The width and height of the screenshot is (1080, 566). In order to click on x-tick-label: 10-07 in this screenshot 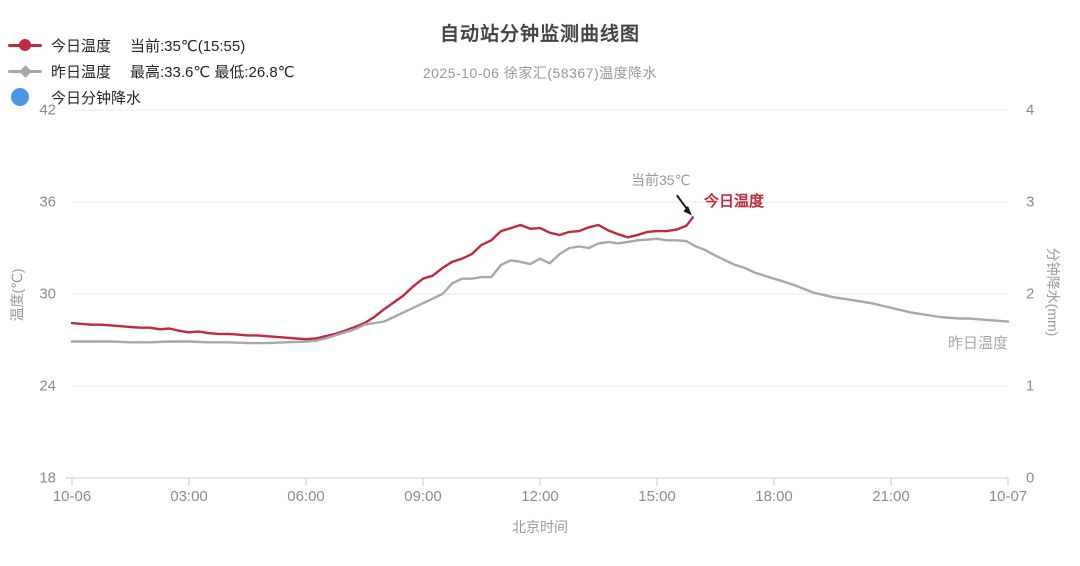, I will do `click(1008, 496)`.